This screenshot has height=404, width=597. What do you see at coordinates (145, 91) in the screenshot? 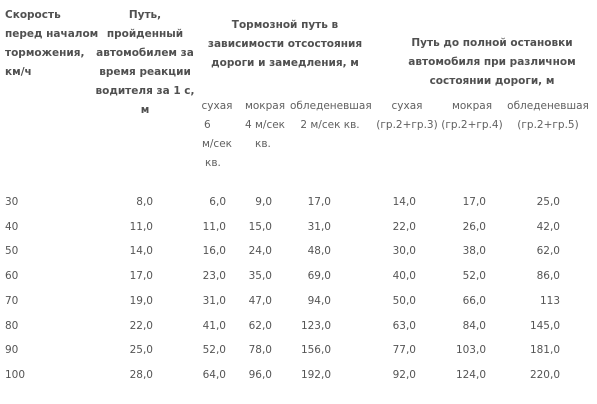
I see `header-reaction-line: водителя за 1 с,` at bounding box center [145, 91].